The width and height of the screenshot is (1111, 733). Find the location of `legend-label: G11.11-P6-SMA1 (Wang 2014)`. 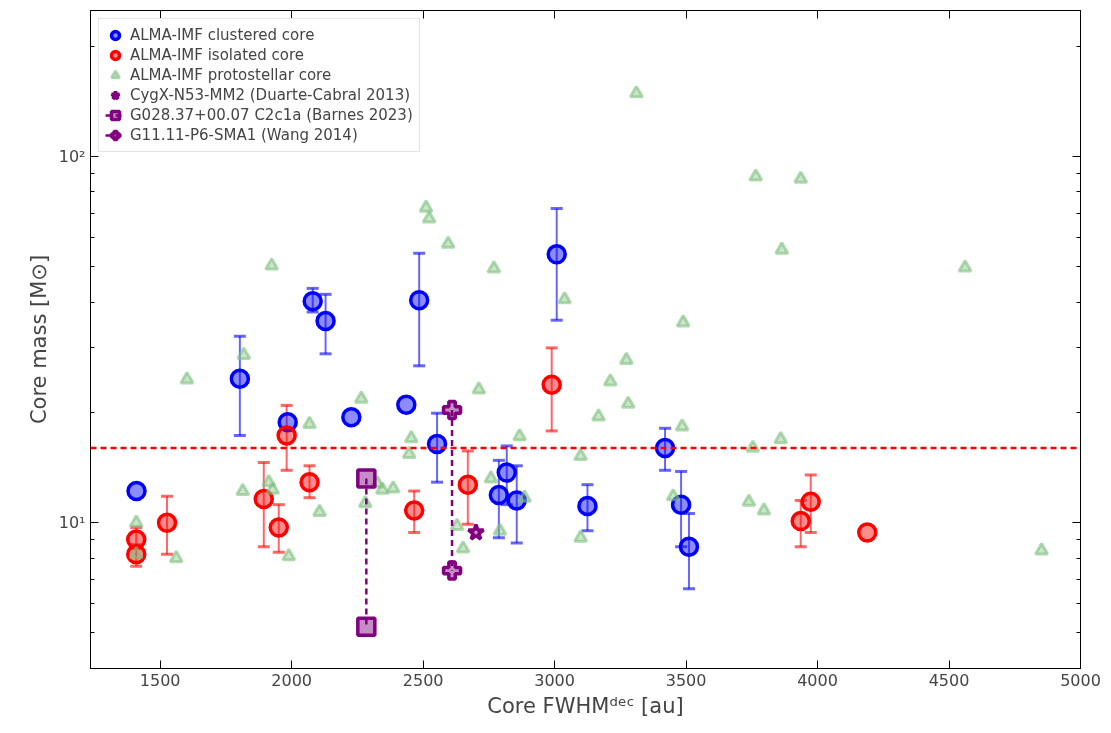

legend-label: G11.11-P6-SMA1 (Wang 2014) is located at coordinates (244, 135).